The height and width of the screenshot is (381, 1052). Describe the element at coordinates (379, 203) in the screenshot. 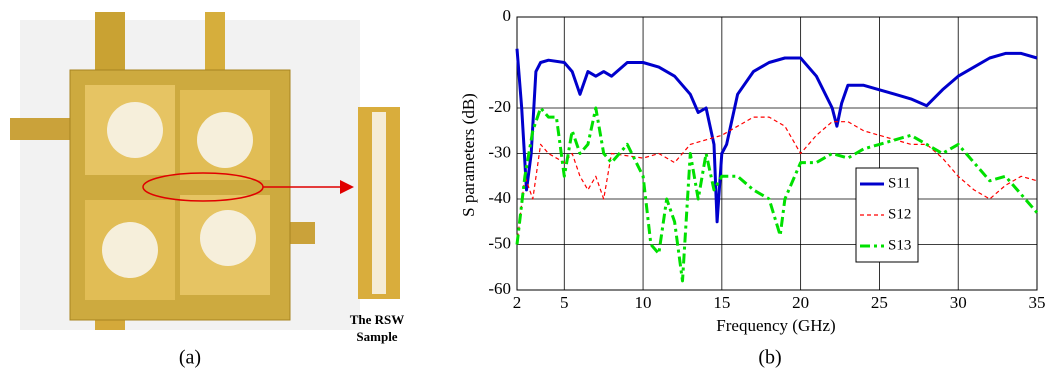

I see `rsw-sample` at that location.